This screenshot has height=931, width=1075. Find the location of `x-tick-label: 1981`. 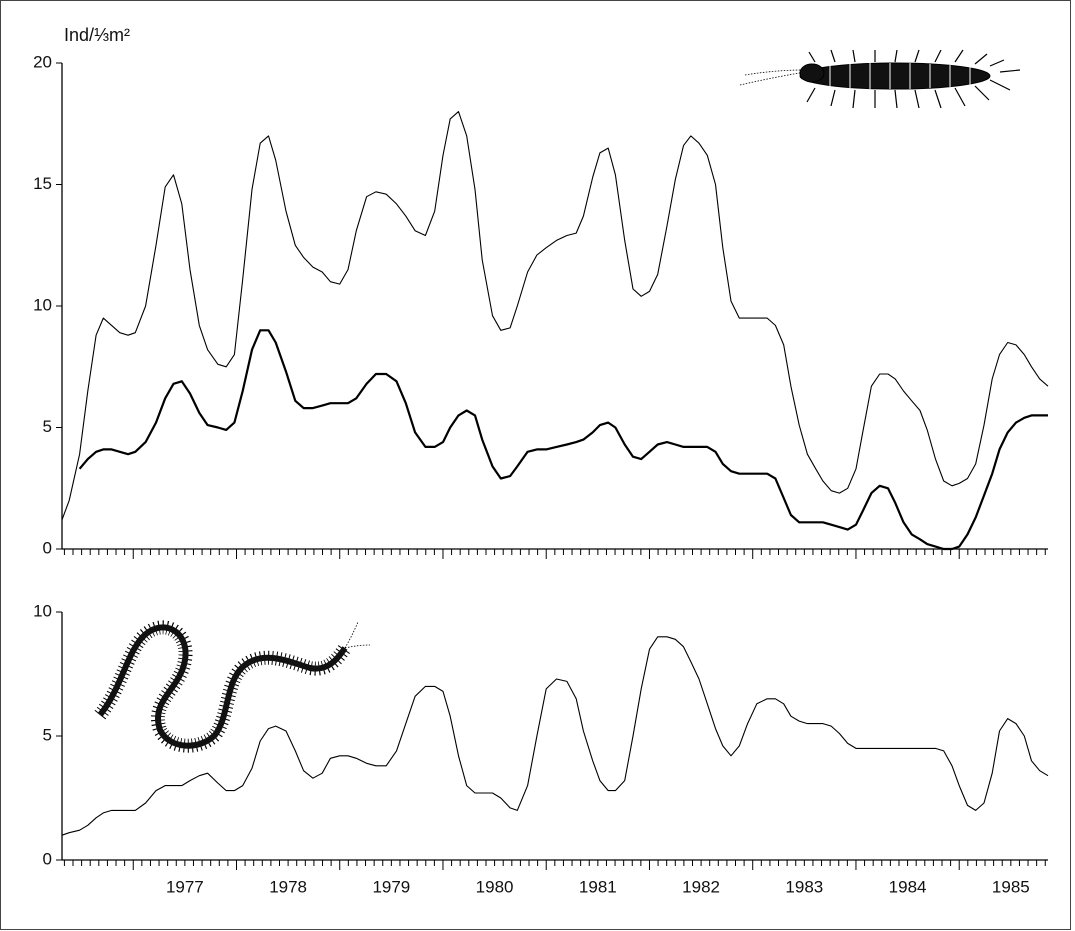

x-tick-label: 1981 is located at coordinates (598, 886).